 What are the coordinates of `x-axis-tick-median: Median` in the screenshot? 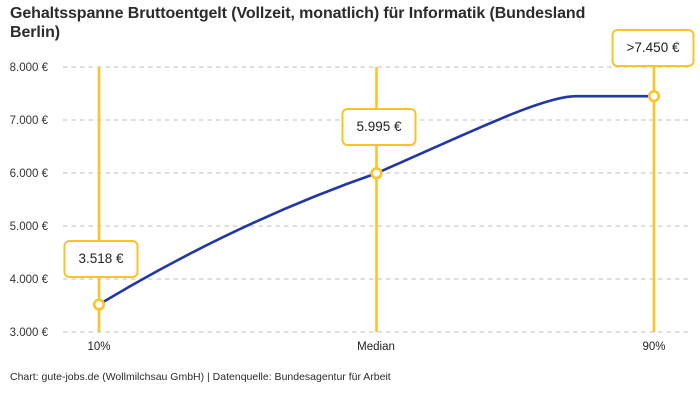 It's located at (376, 347).